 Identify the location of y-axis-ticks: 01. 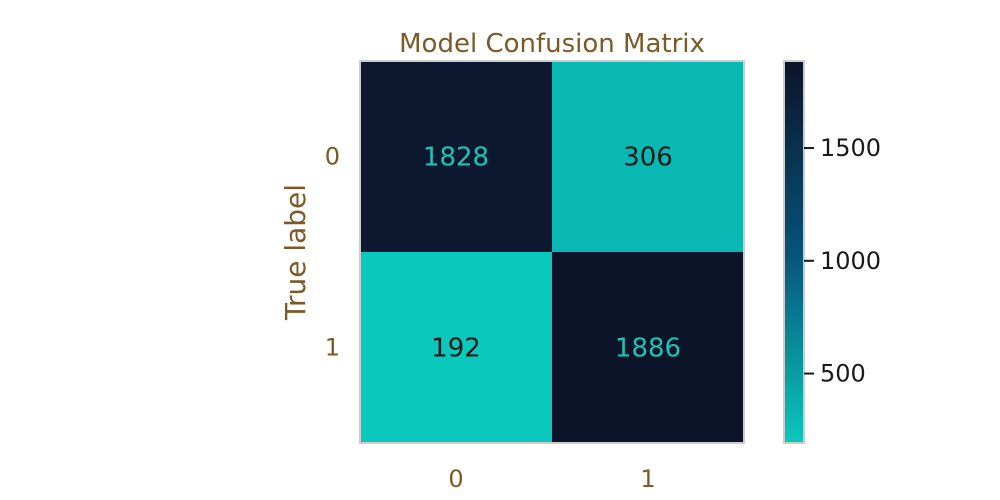
(332, 252).